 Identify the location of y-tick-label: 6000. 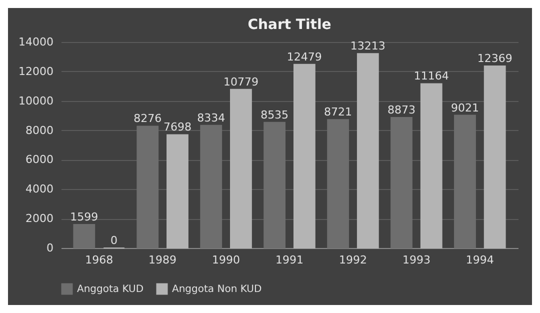
(40, 159).